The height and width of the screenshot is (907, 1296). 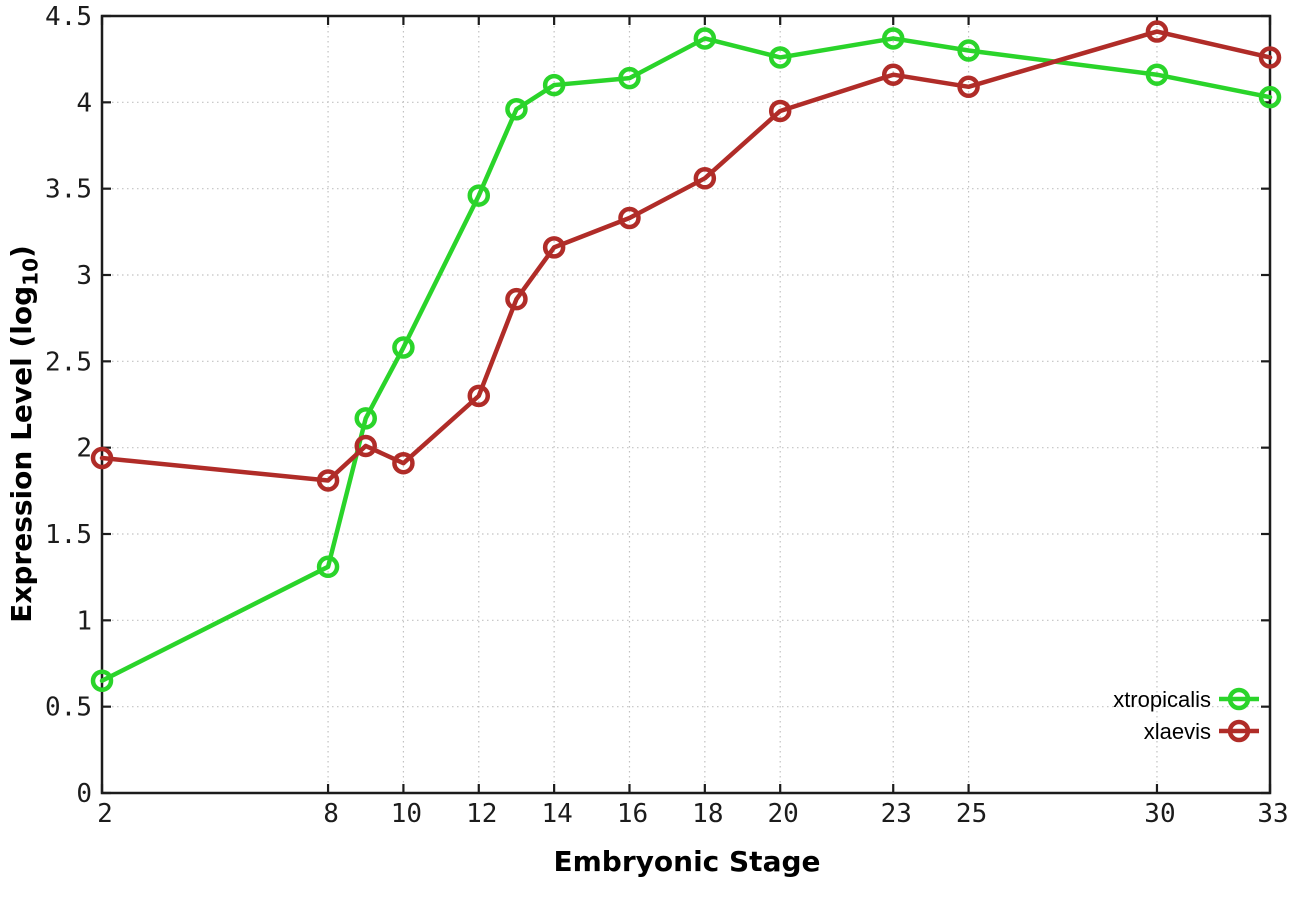 I want to click on x-tick-label: 12, so click(x=481, y=814).